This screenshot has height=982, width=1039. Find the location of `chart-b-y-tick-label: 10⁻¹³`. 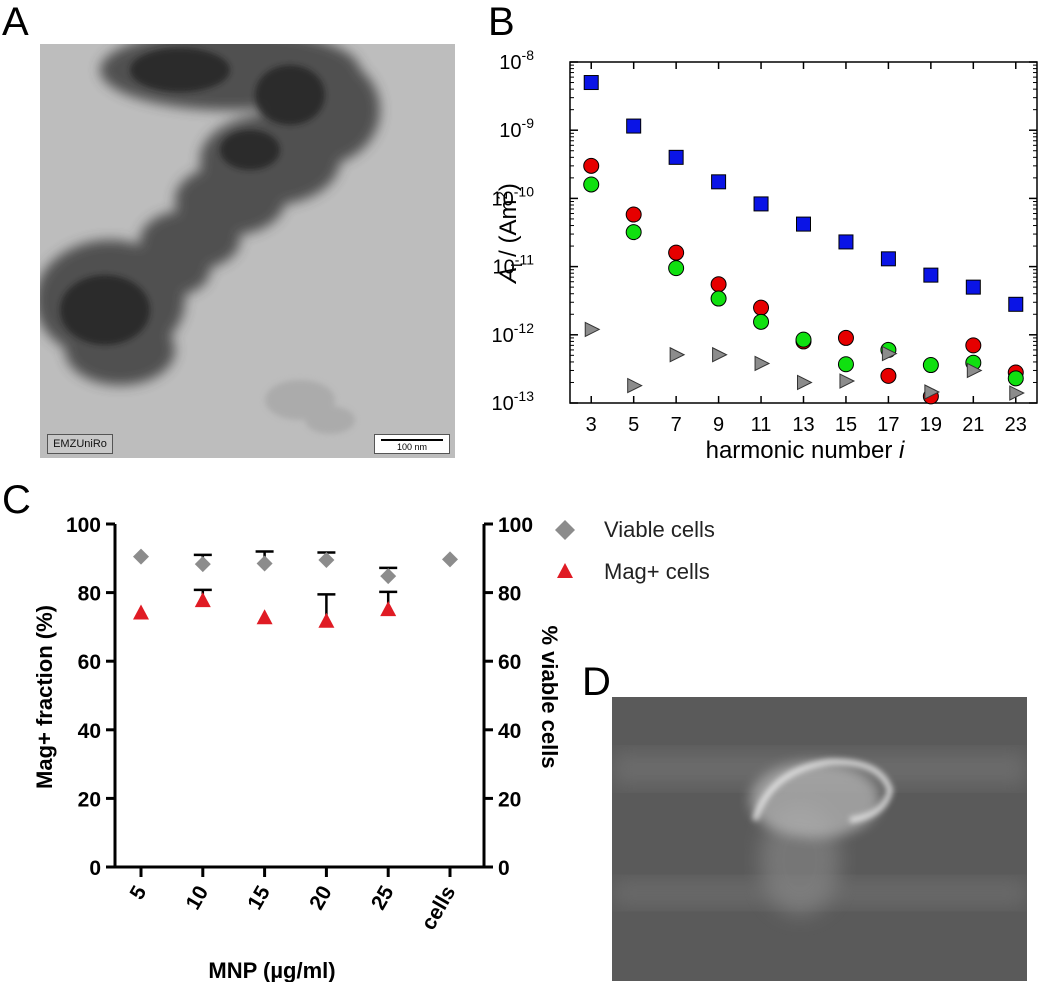

chart-b-y-tick-label: 10⁻¹³ is located at coordinates (513, 401).